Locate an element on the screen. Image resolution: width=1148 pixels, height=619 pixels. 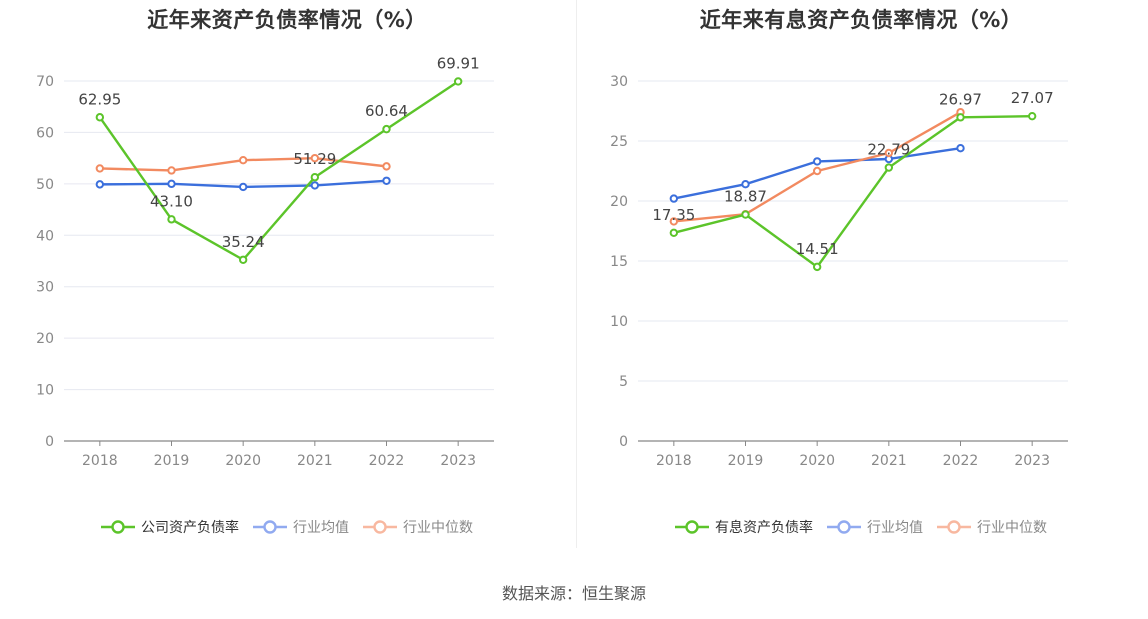
series-line-industry-median is located at coordinates (817, 167).